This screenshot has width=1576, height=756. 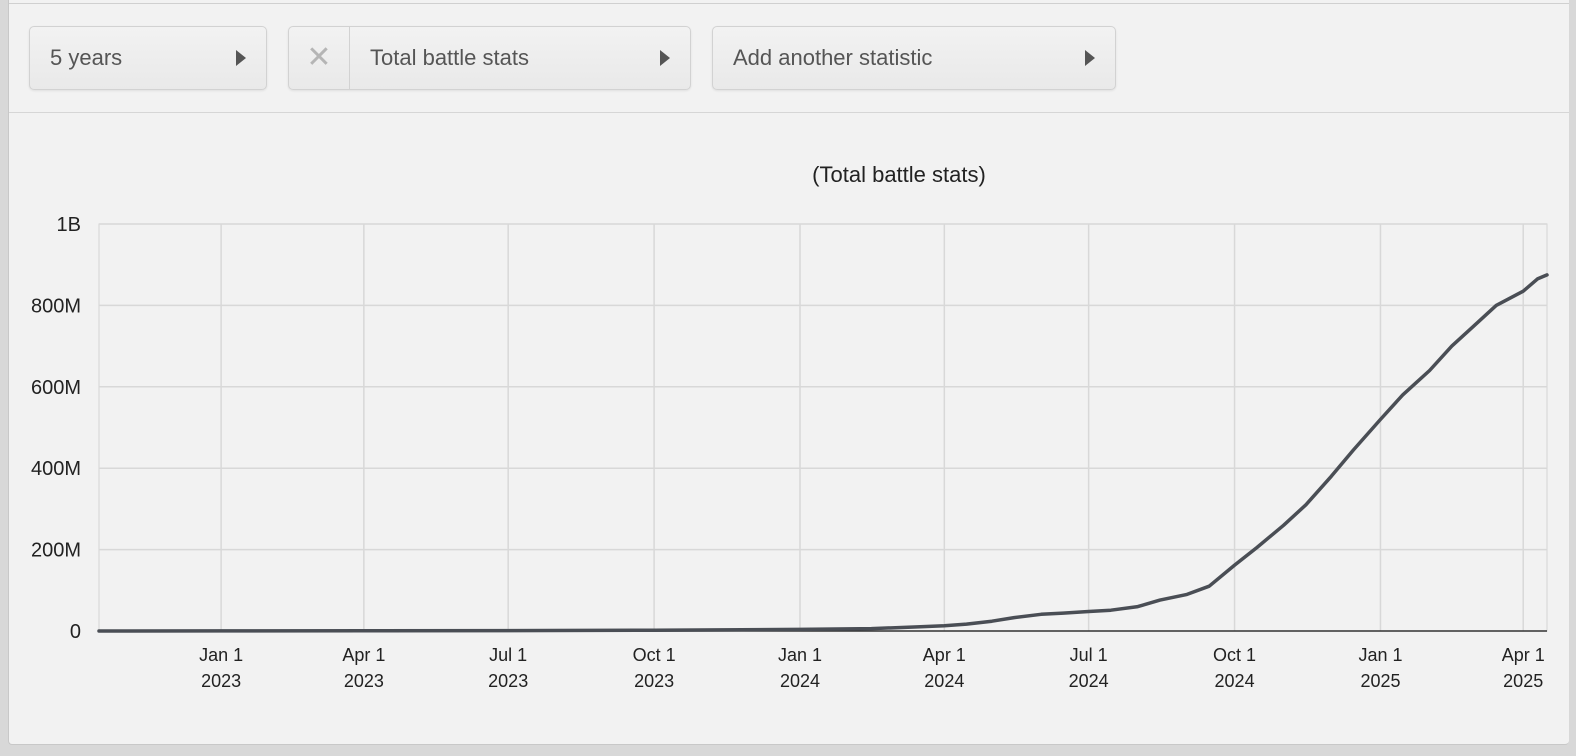 What do you see at coordinates (56, 306) in the screenshot?
I see `y-tick-label: 800M` at bounding box center [56, 306].